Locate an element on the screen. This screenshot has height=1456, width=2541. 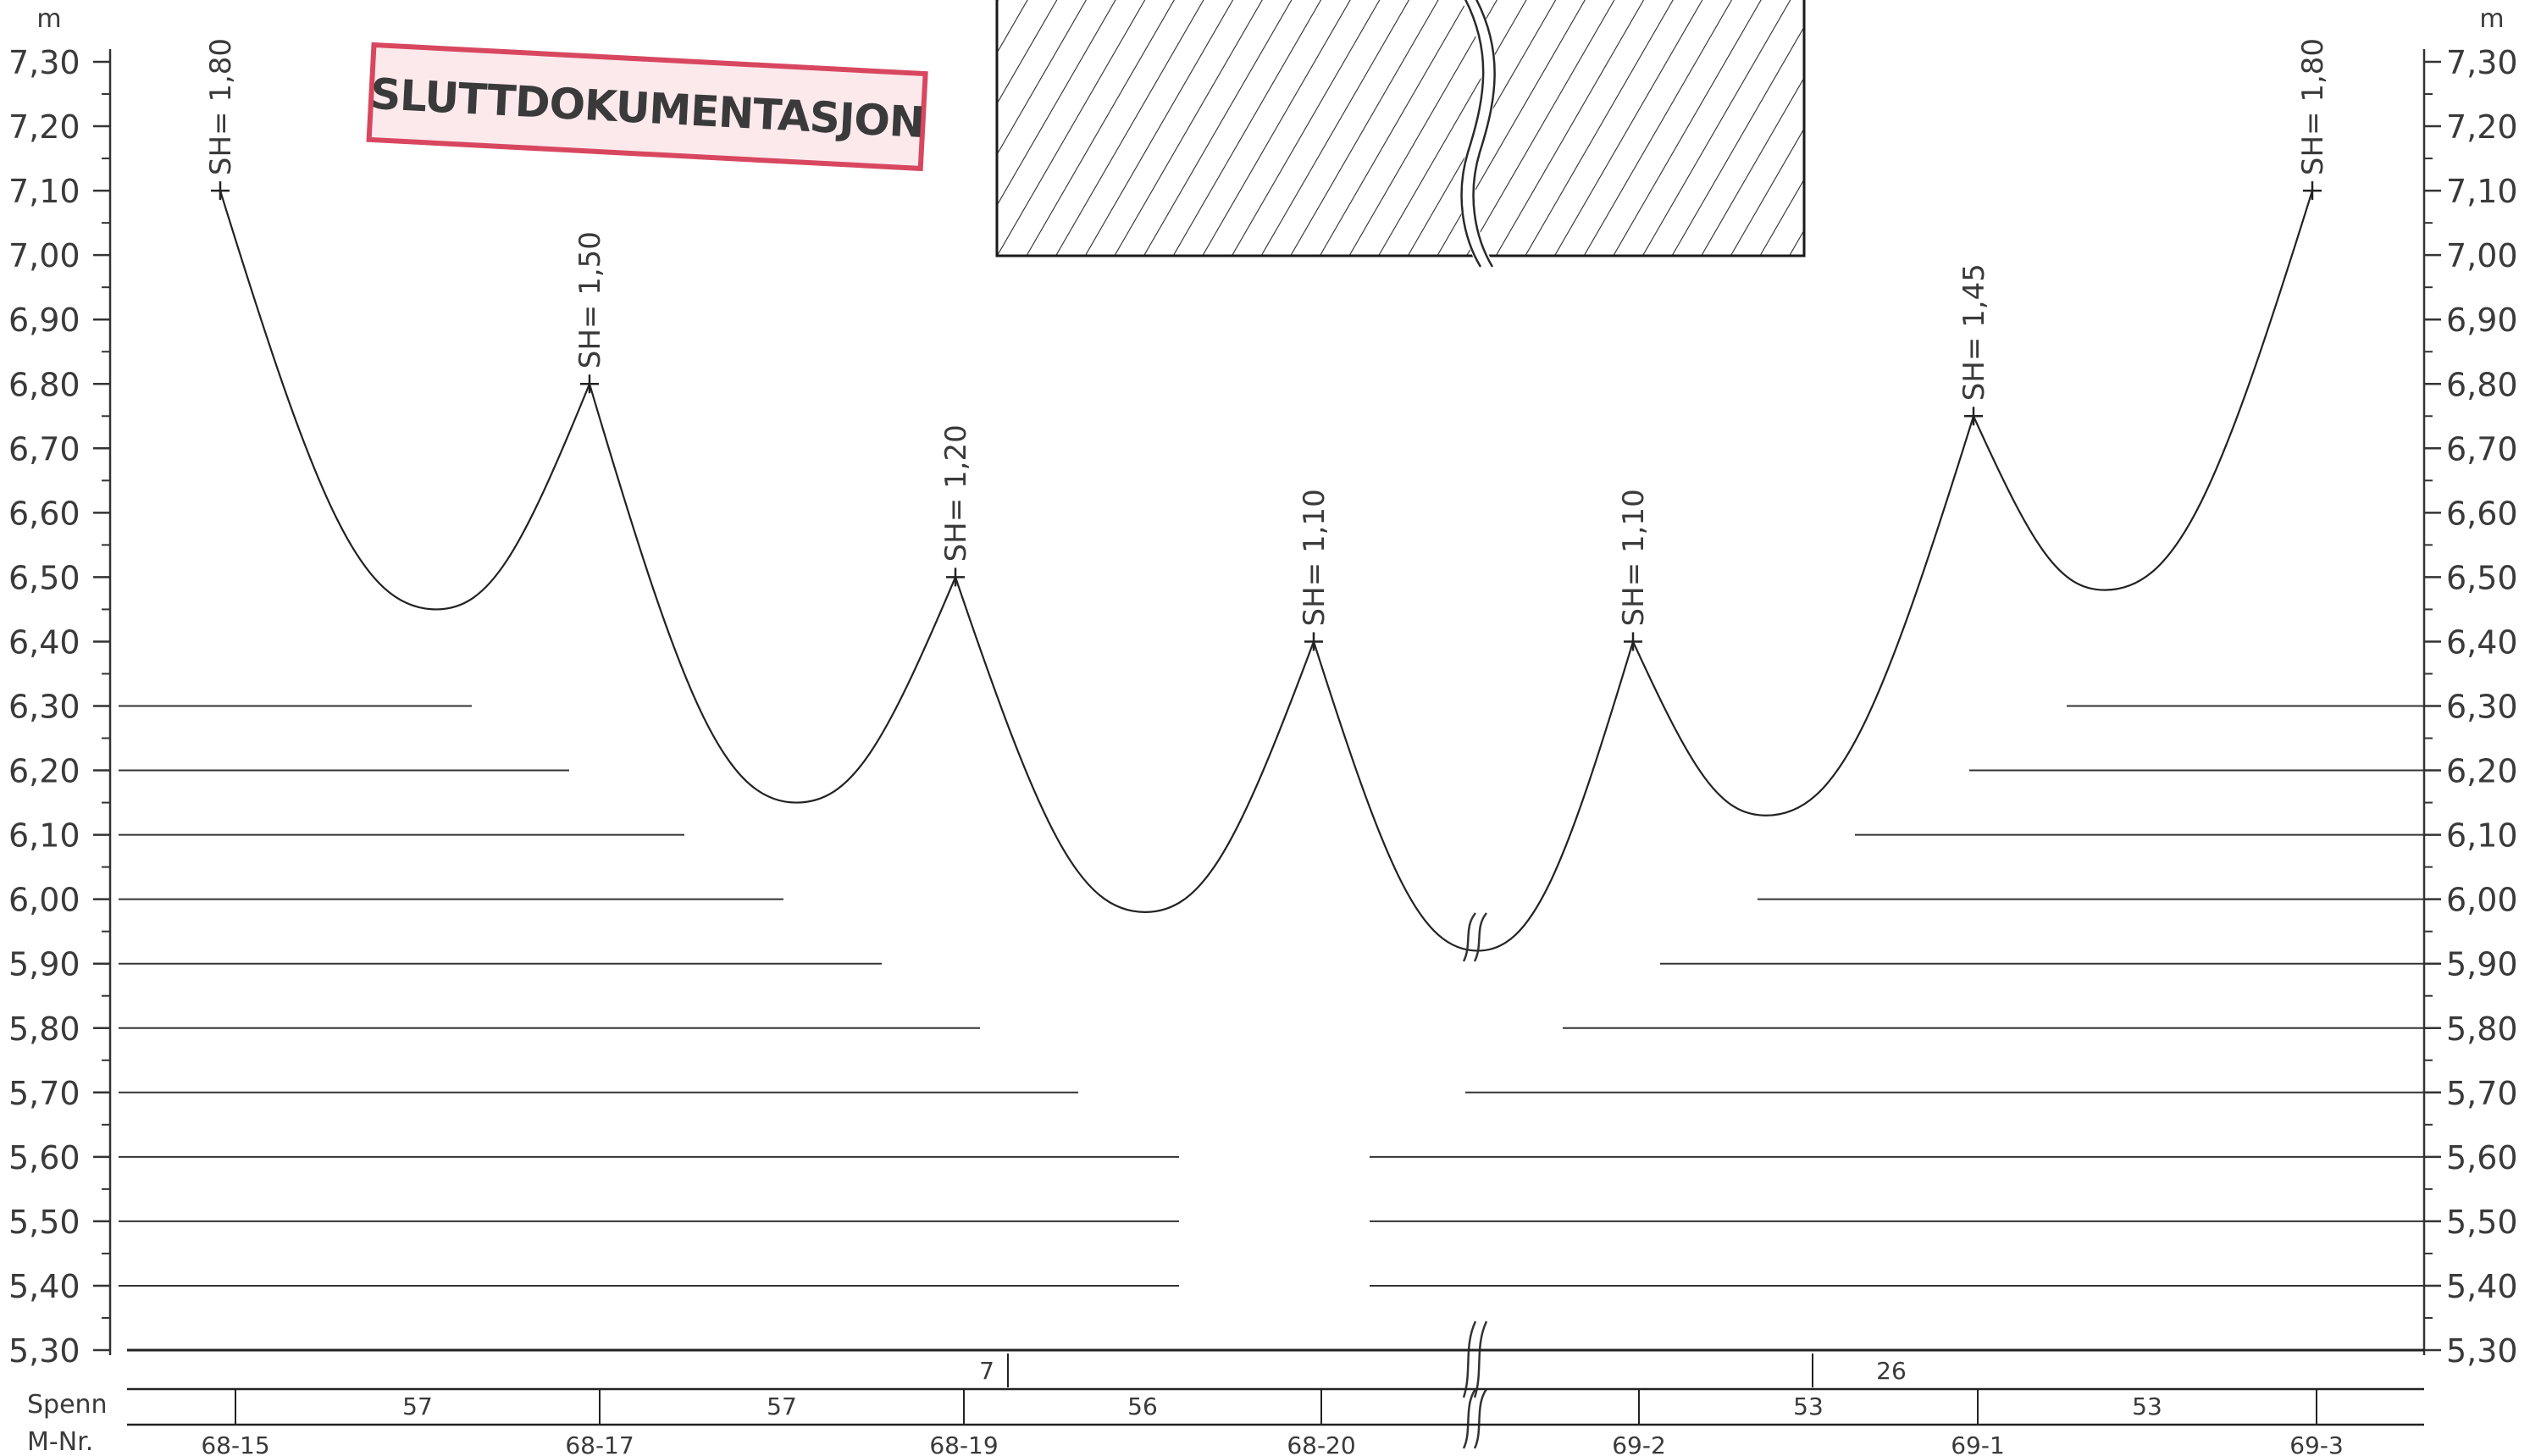
left-tick-label: 6,10 is located at coordinates (44, 836).